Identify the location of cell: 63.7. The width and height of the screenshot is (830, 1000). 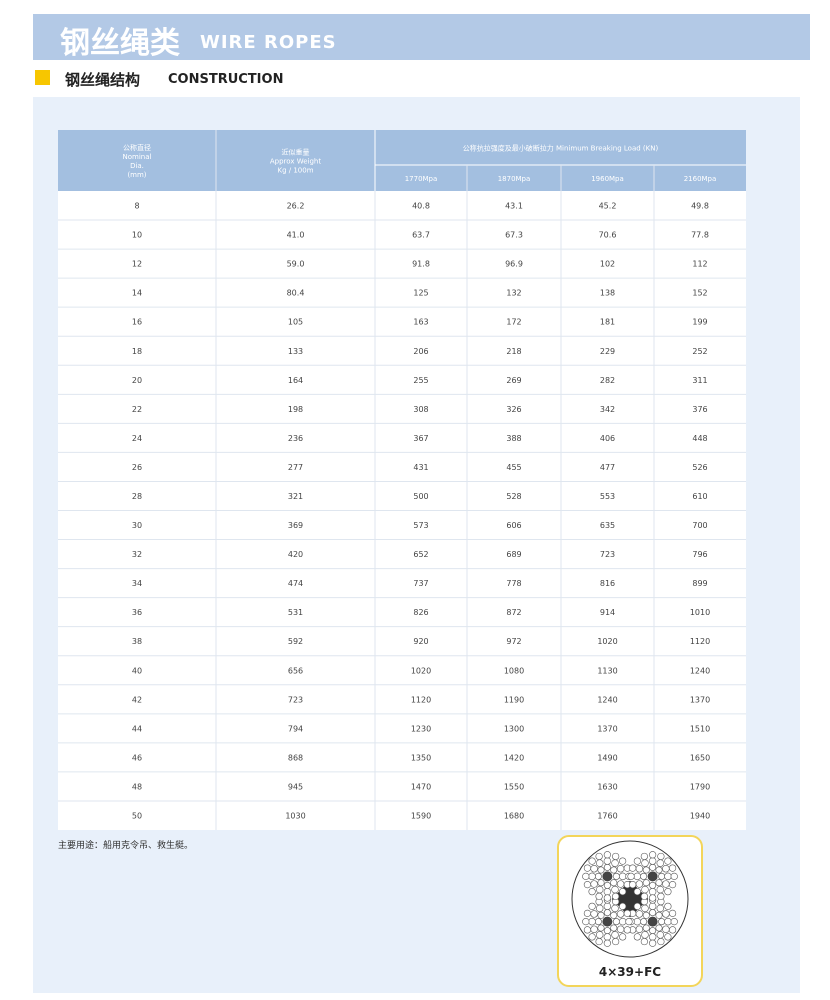
(421, 235).